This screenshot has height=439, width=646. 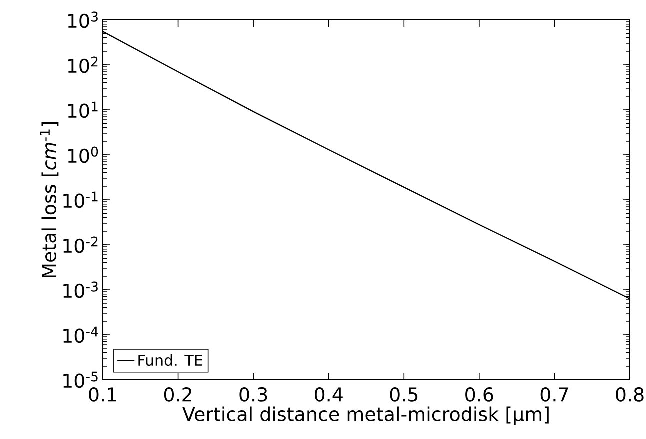 What do you see at coordinates (170, 360) in the screenshot?
I see `legend-label: Fund. TE` at bounding box center [170, 360].